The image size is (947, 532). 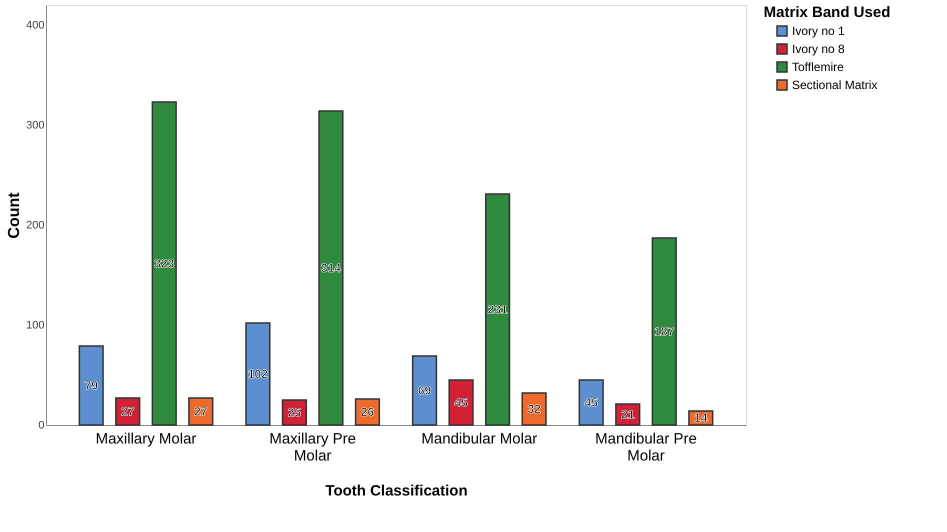 I want to click on y-axis-title: Count, so click(x=15, y=215).